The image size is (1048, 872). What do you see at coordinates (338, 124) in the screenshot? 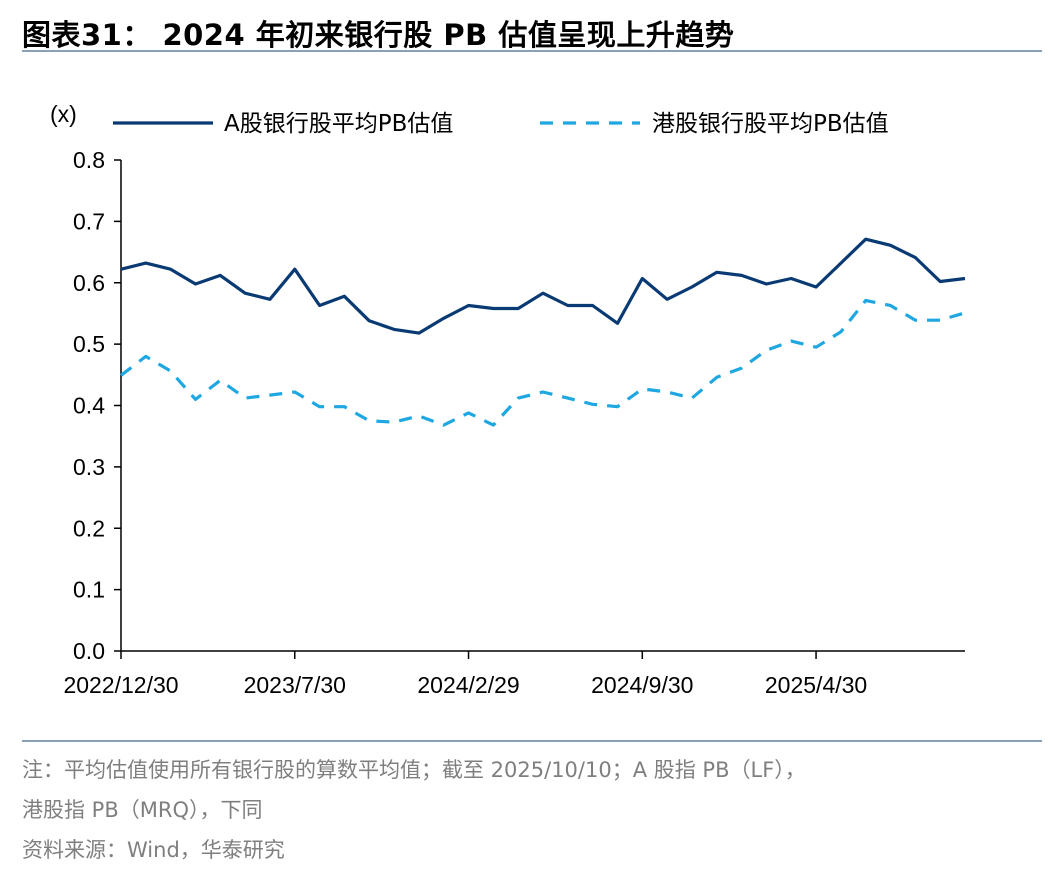
I see `legend-label-1: A股银行股平均PB估值` at bounding box center [338, 124].